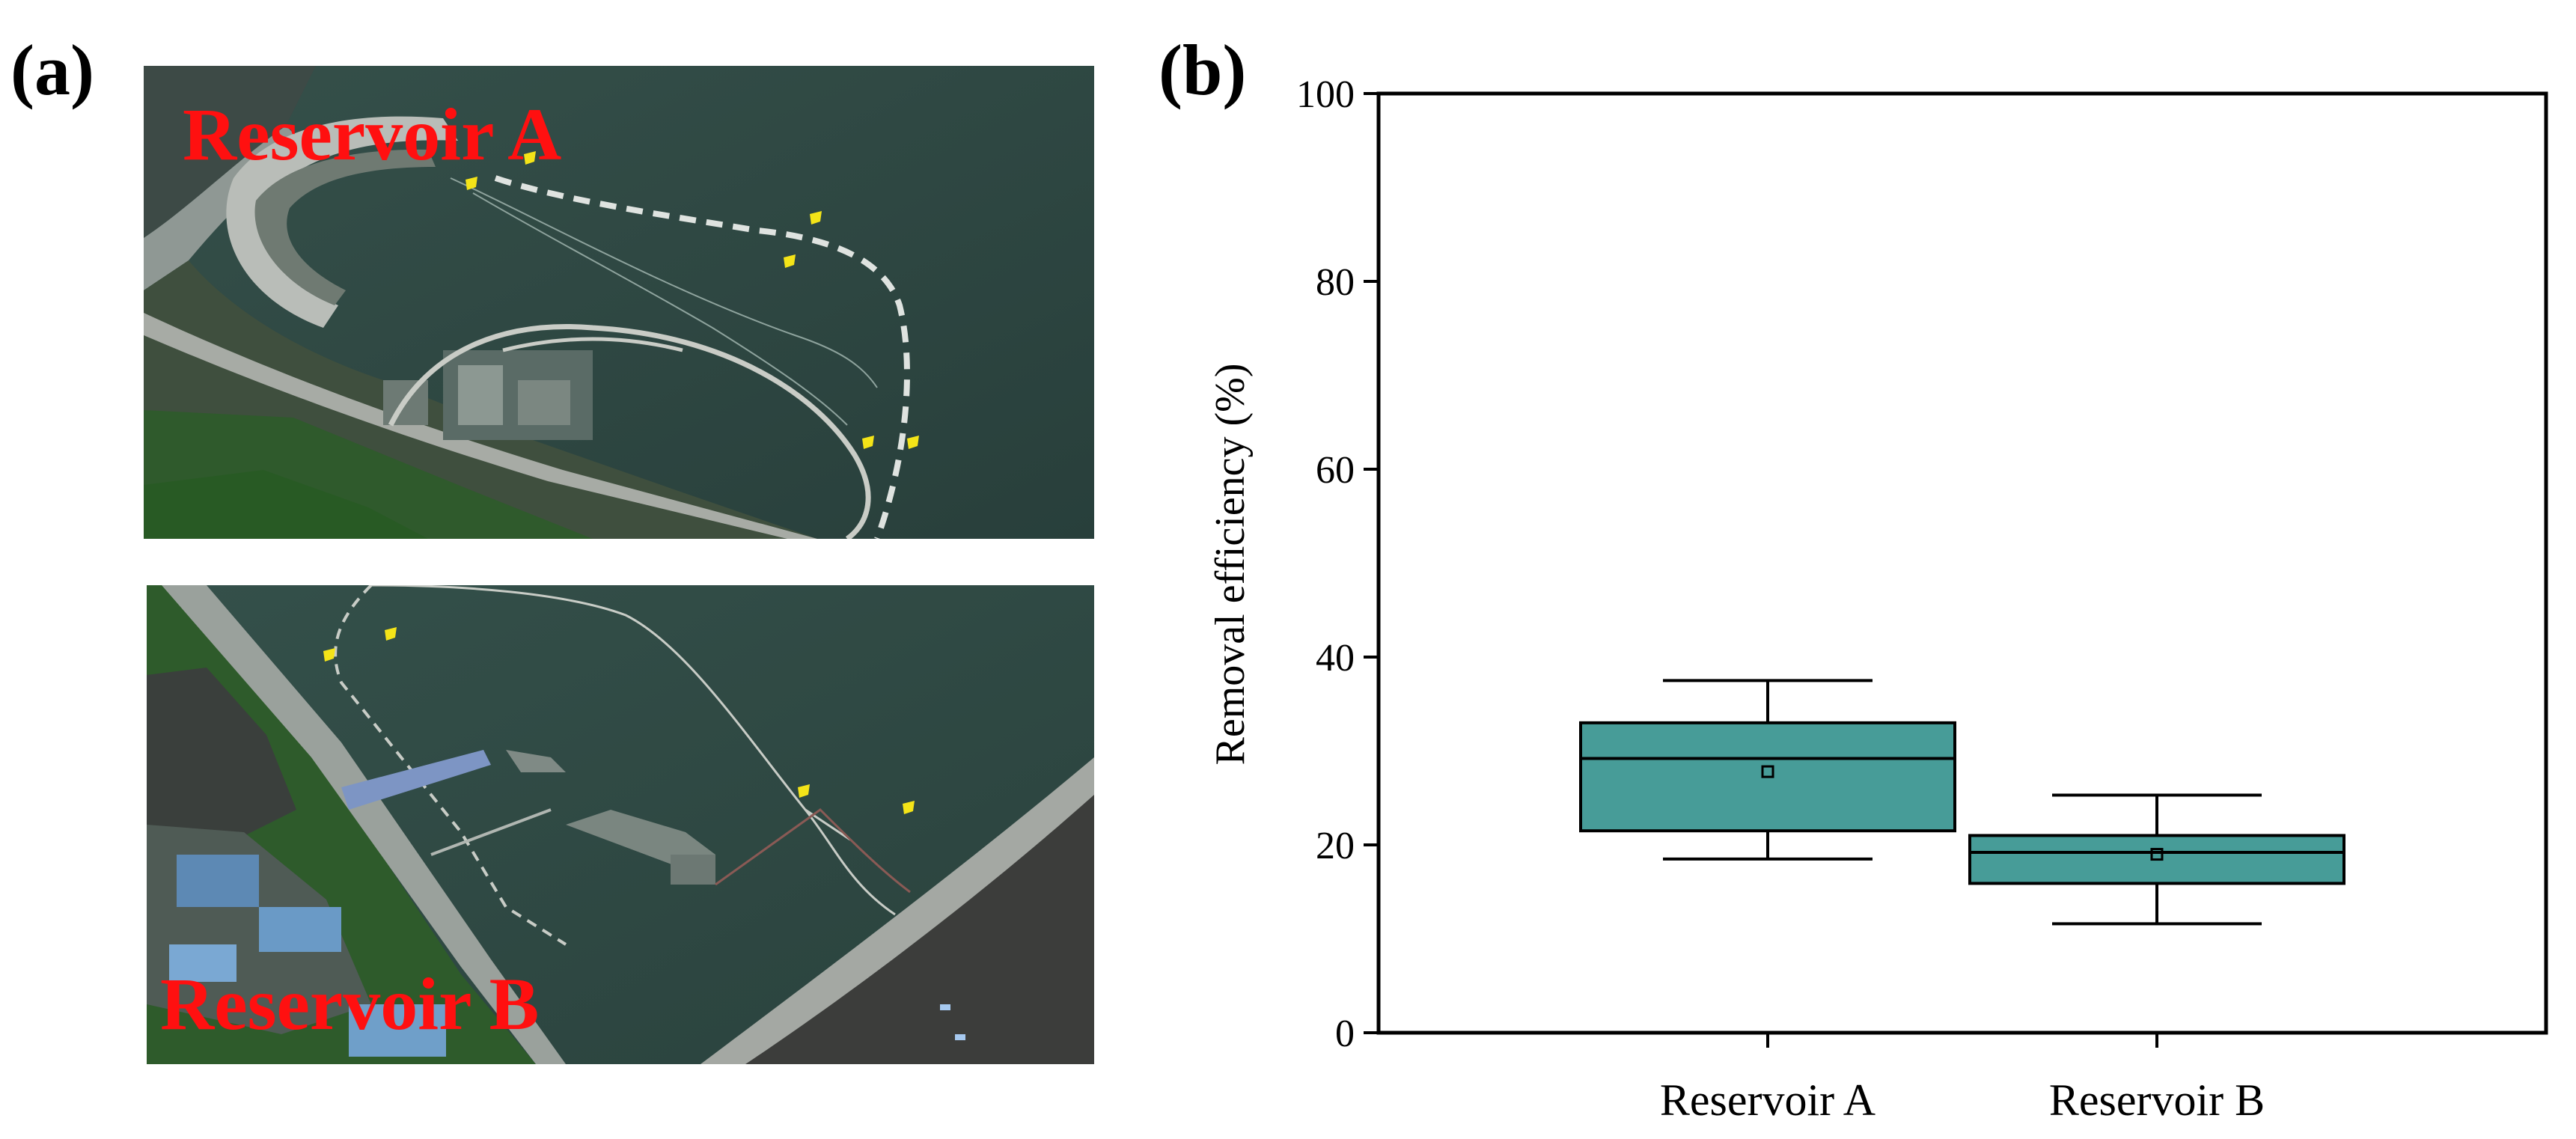 This screenshot has width=2576, height=1139. What do you see at coordinates (1345, 1034) in the screenshot?
I see `y-tick-label: 0` at bounding box center [1345, 1034].